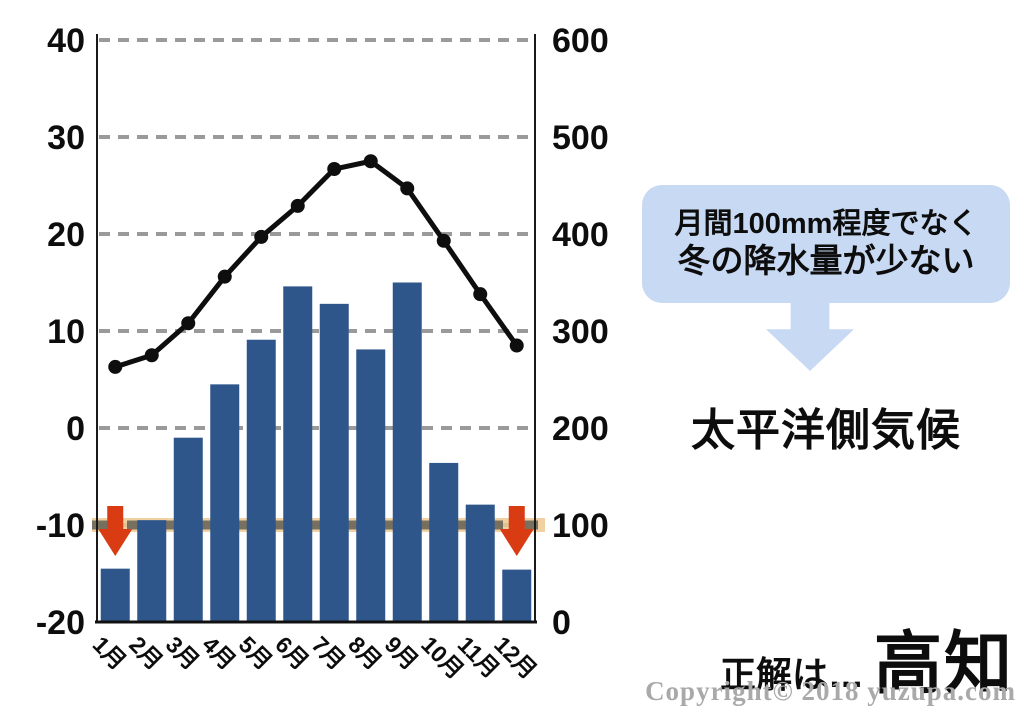 This screenshot has width=1024, height=724. Describe the element at coordinates (580, 138) in the screenshot. I see `right-tick-label: 500` at that location.